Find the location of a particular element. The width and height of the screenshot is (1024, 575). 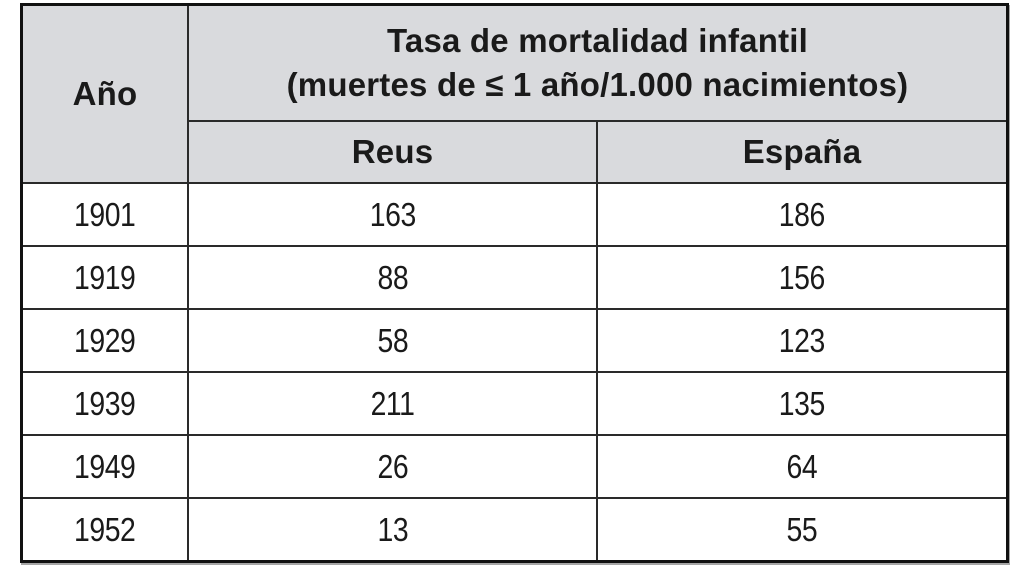

espana-cell: 64 is located at coordinates (801, 466).